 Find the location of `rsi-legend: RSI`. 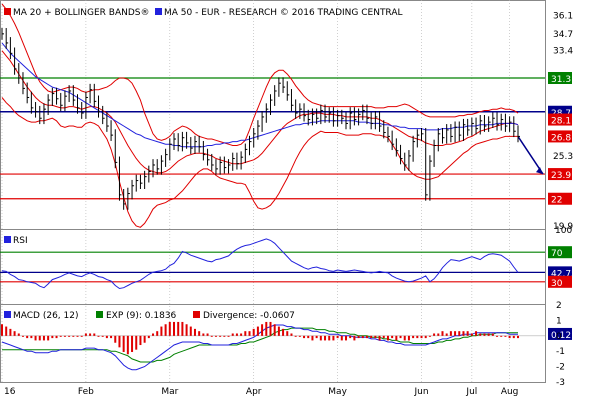

rsi-legend: RSI is located at coordinates (16, 241).